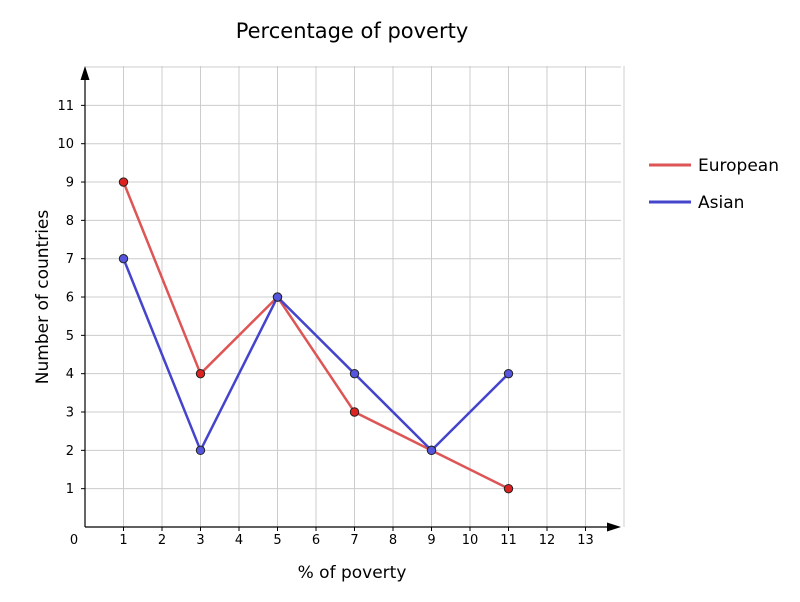 The width and height of the screenshot is (800, 602). What do you see at coordinates (470, 540) in the screenshot?
I see `x-tick-label: 10` at bounding box center [470, 540].